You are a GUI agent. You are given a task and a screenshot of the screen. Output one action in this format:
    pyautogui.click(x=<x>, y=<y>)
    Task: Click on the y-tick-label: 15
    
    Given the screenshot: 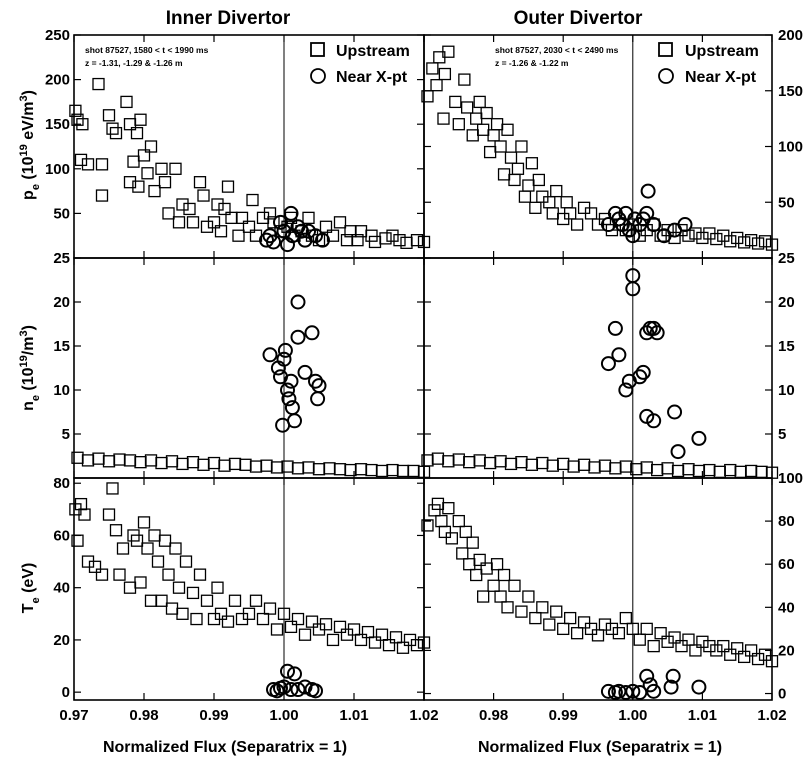 What is the action you would take?
    pyautogui.click(x=61, y=346)
    